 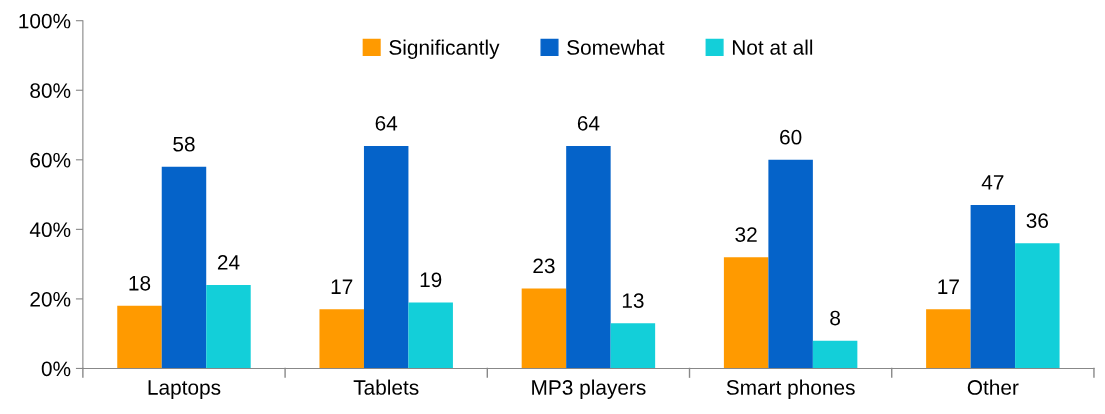 What do you see at coordinates (992, 182) in the screenshot?
I see `data-label: 47` at bounding box center [992, 182].